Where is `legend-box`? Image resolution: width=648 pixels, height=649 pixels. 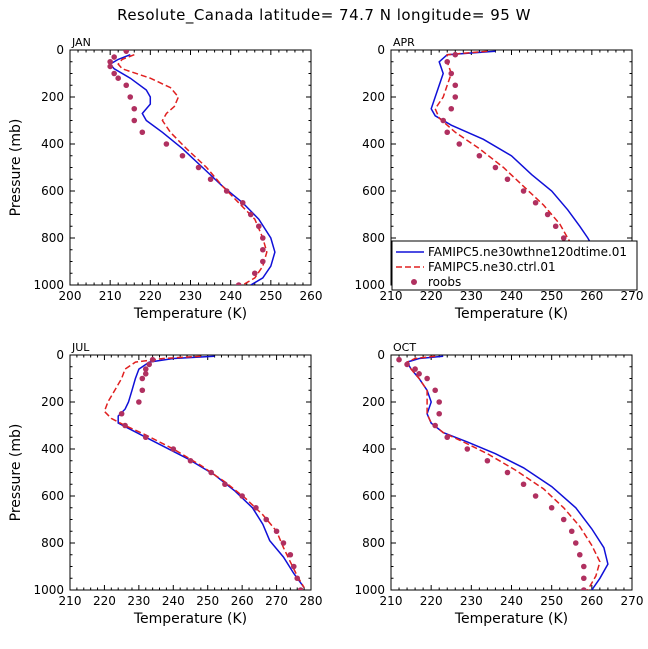
legend-box is located at coordinates (514, 265).